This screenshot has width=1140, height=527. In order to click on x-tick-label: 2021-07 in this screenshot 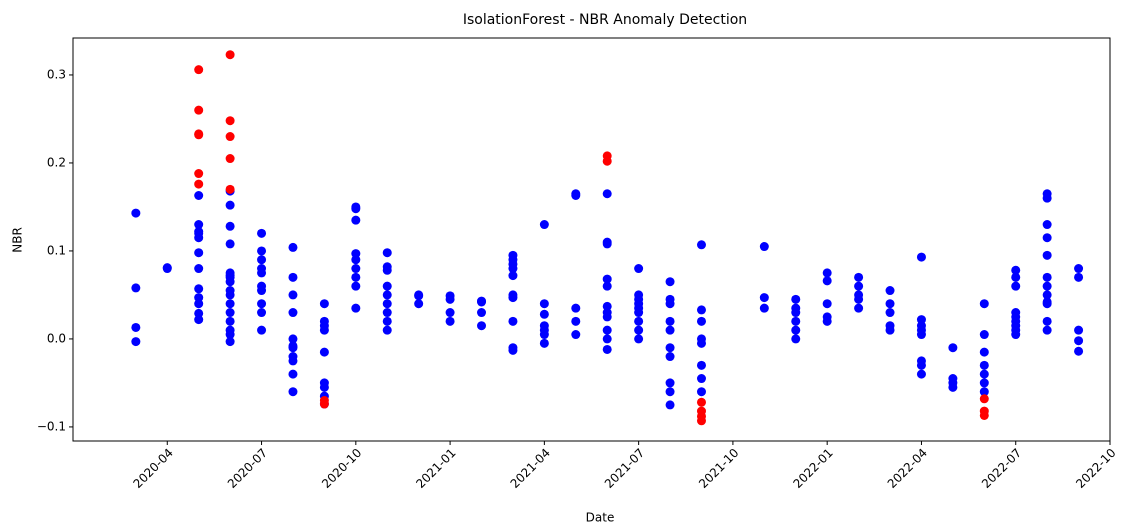, I will do `click(624, 468)`.